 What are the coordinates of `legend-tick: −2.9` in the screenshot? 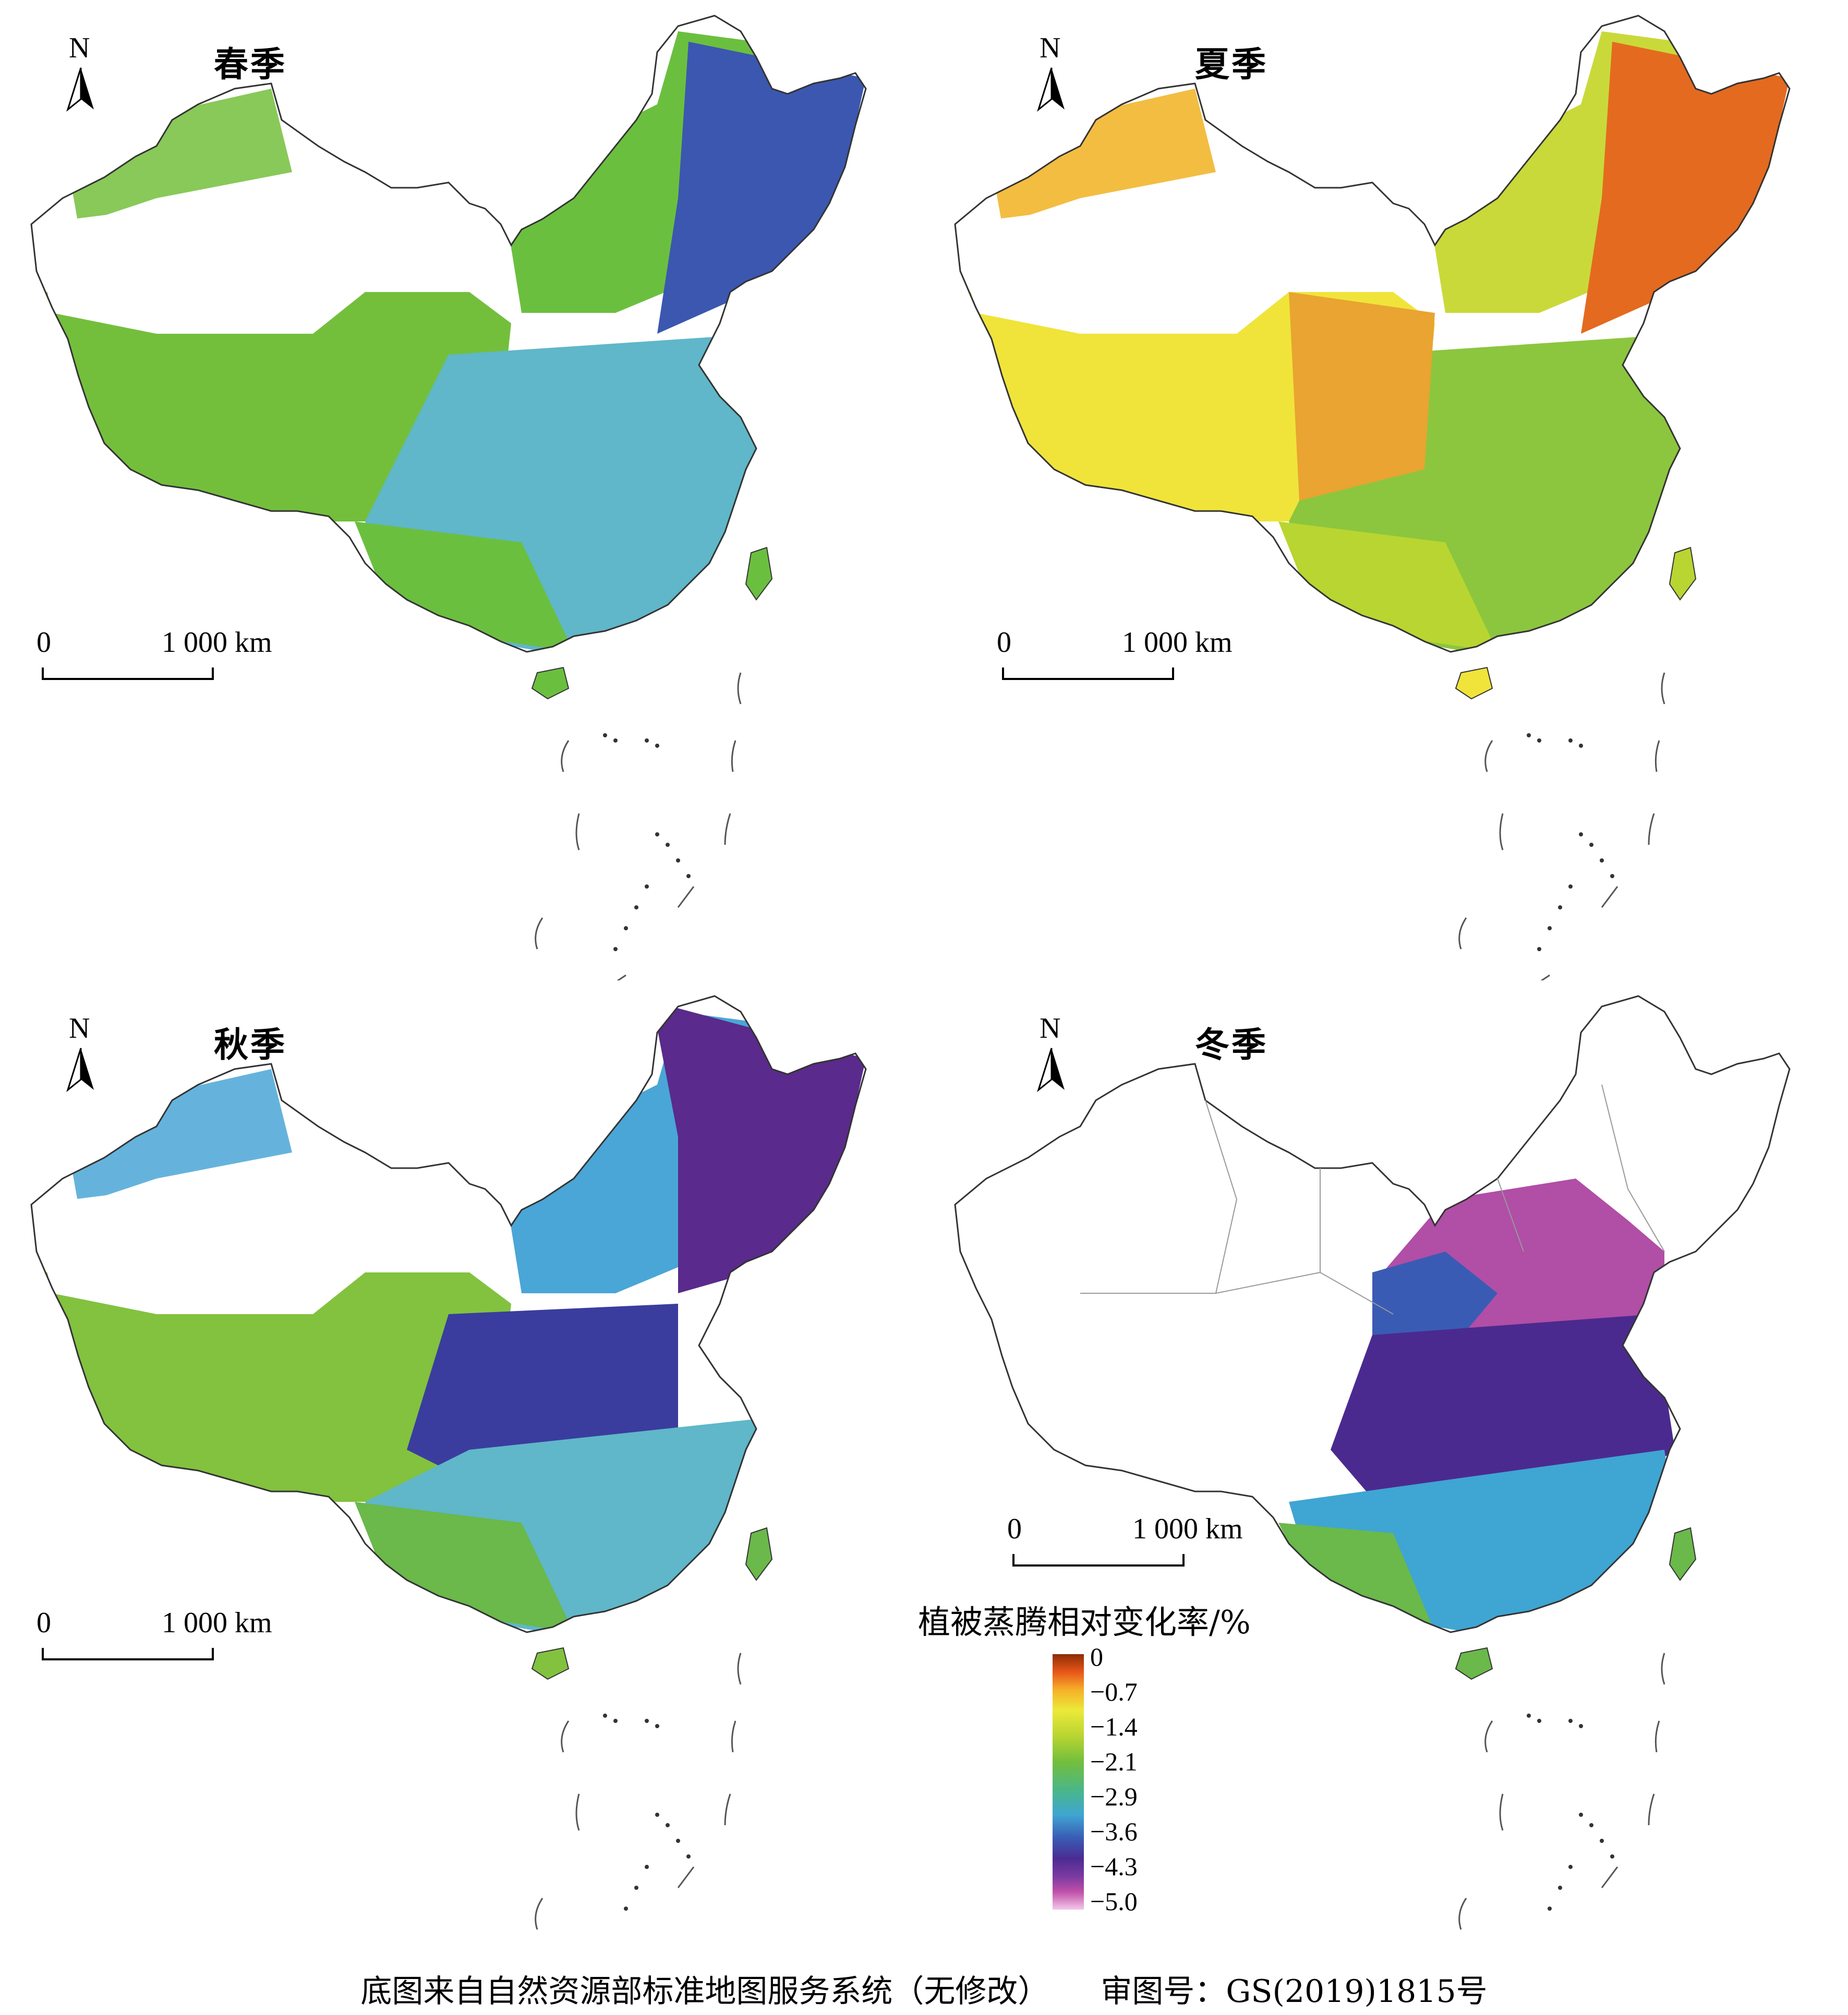 It's located at (1114, 1796).